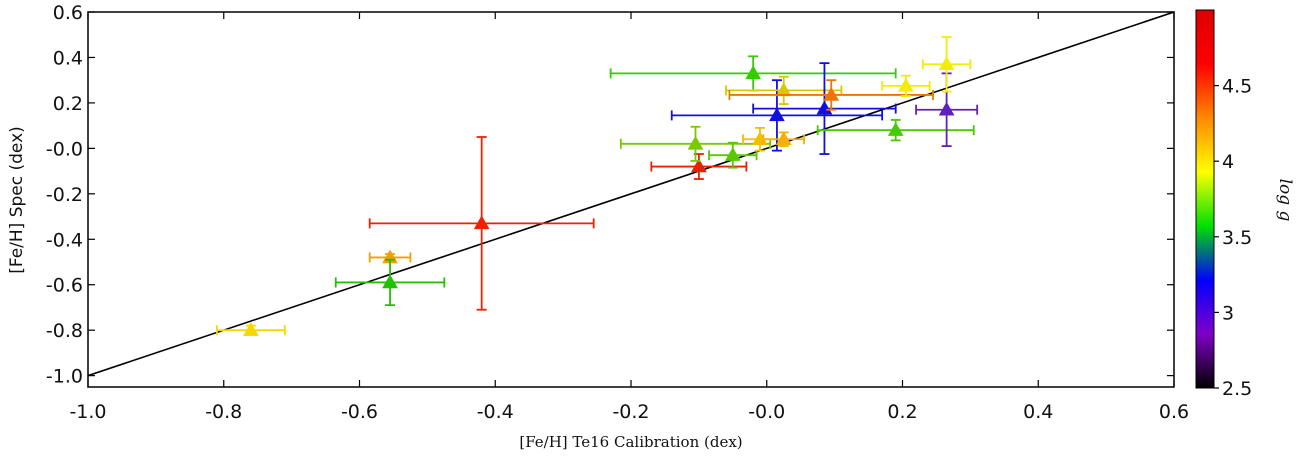 The width and height of the screenshot is (1299, 460). What do you see at coordinates (68, 13) in the screenshot?
I see `y-tick-label: 0.6` at bounding box center [68, 13].